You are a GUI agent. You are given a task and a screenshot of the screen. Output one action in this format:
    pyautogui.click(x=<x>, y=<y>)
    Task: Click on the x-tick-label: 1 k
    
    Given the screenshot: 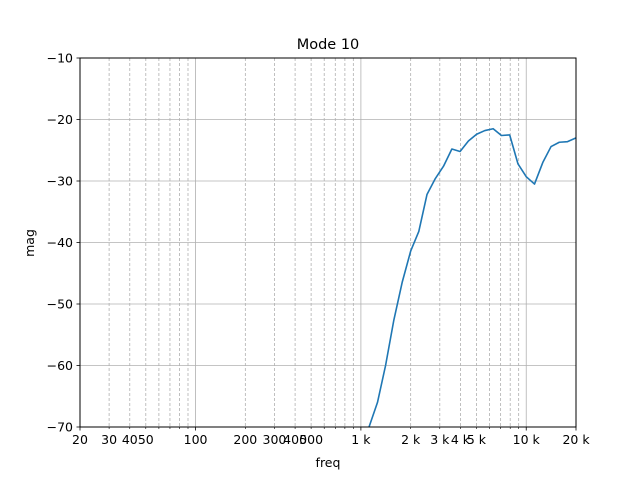 What is the action you would take?
    pyautogui.click(x=361, y=439)
    